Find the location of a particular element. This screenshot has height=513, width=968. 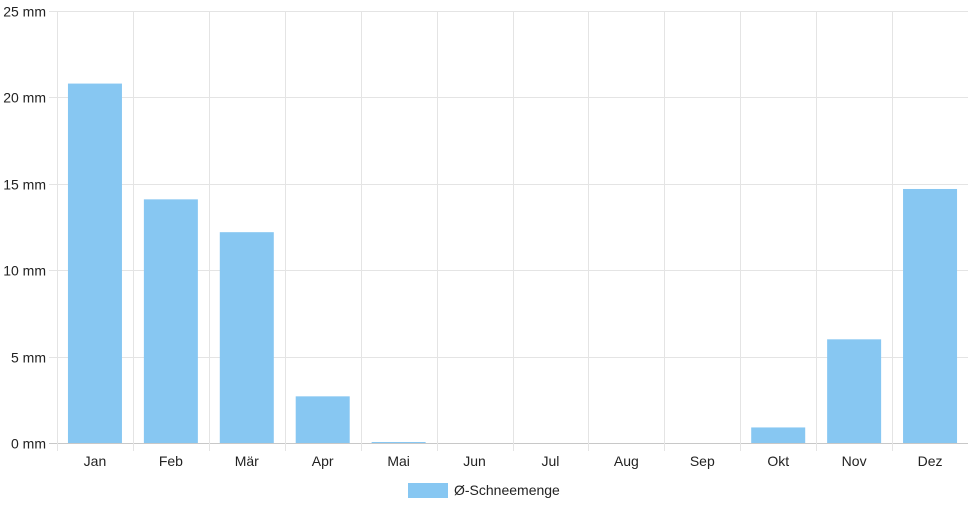

y-tick-label: 25 mm is located at coordinates (24, 12).